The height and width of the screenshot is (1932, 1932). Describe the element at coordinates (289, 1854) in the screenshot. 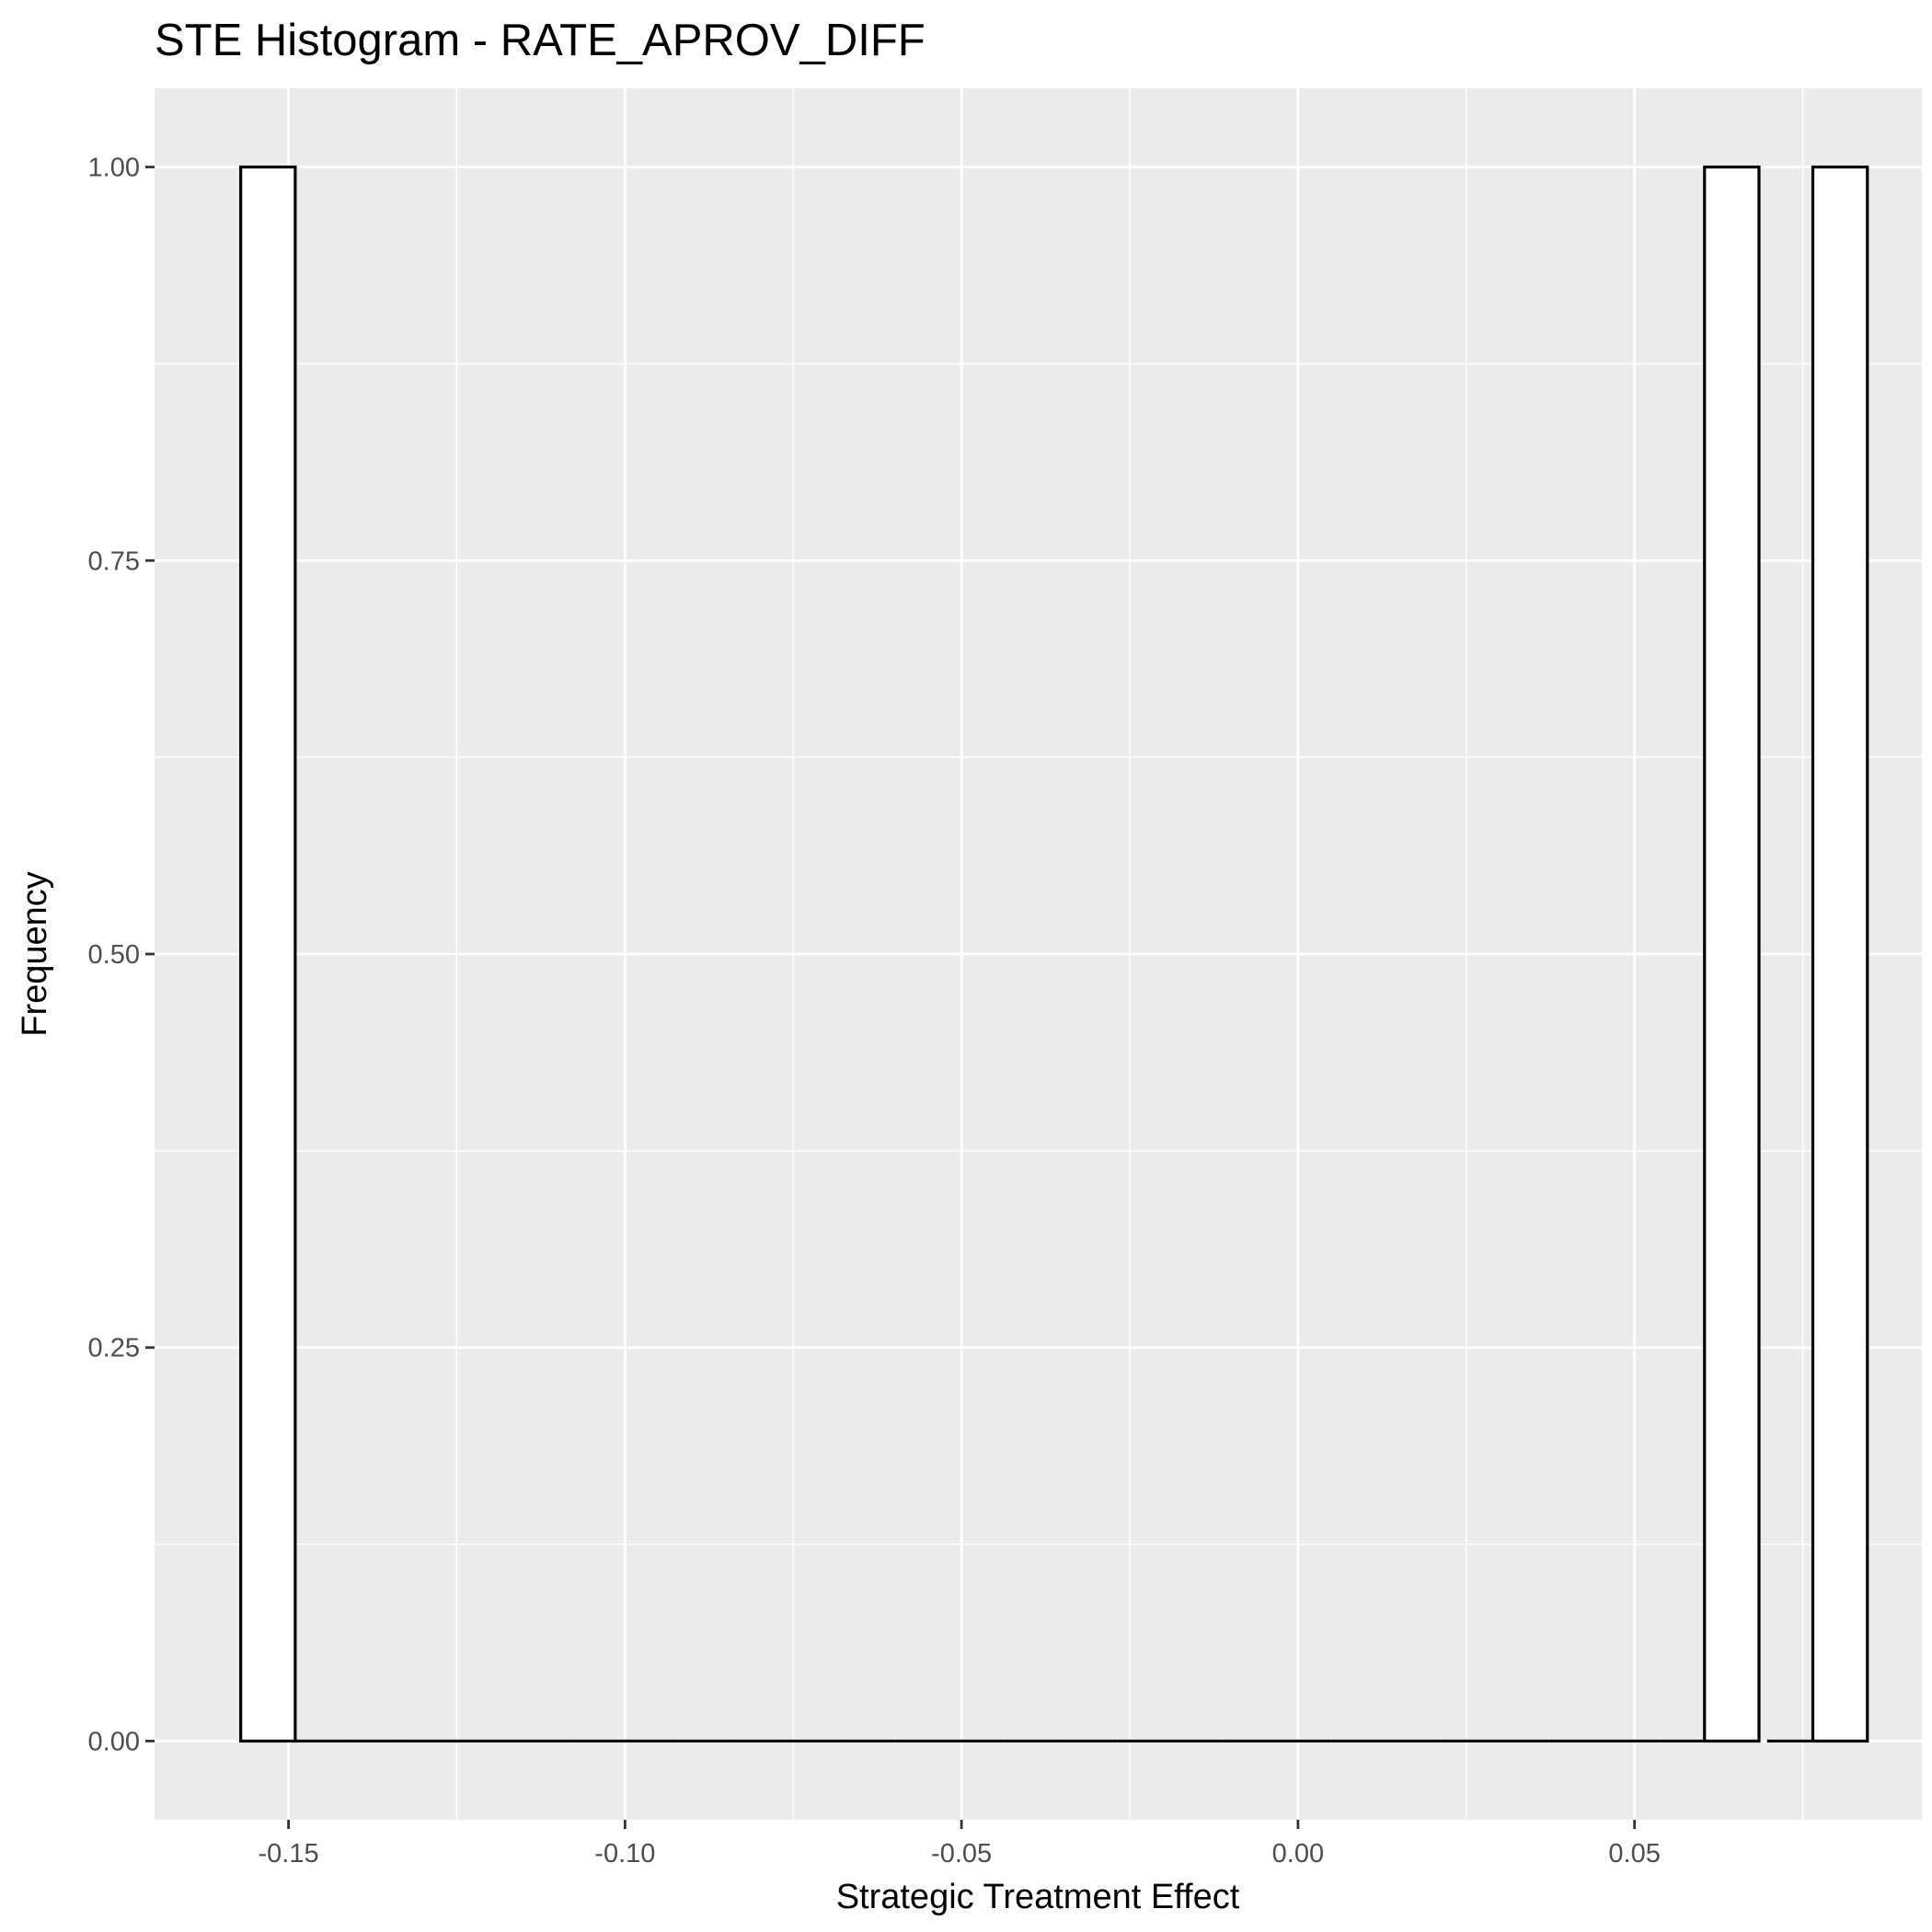

I see `x-tick-label: -0.15` at that location.